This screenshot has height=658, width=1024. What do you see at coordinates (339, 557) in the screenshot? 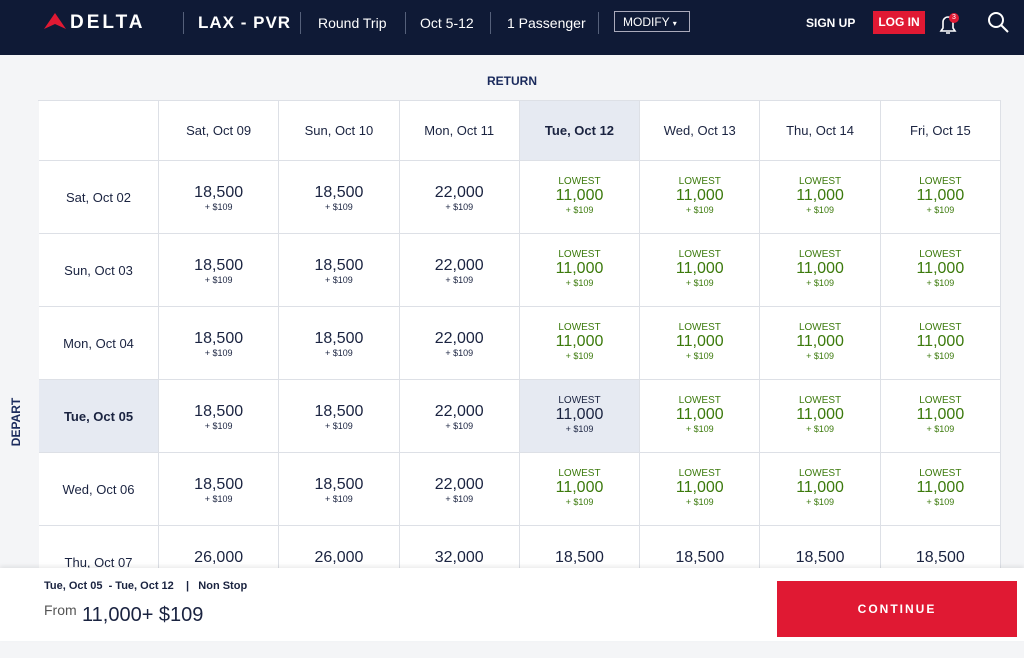
I see `miles: 26,000` at bounding box center [339, 557].